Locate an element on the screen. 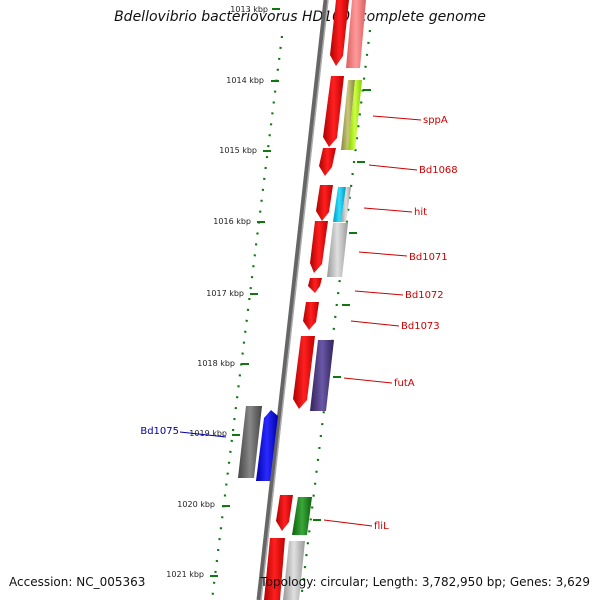 The width and height of the screenshot is (600, 600). gene-label-flil: fliL is located at coordinates (381, 526).